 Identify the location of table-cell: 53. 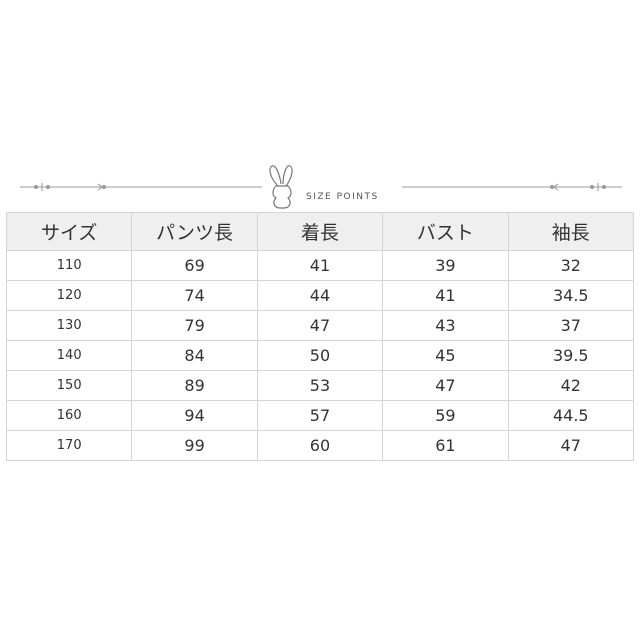
(320, 385).